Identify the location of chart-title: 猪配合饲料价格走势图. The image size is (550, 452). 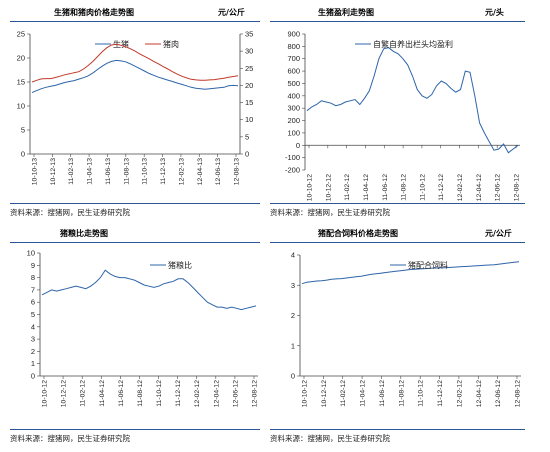
(358, 233).